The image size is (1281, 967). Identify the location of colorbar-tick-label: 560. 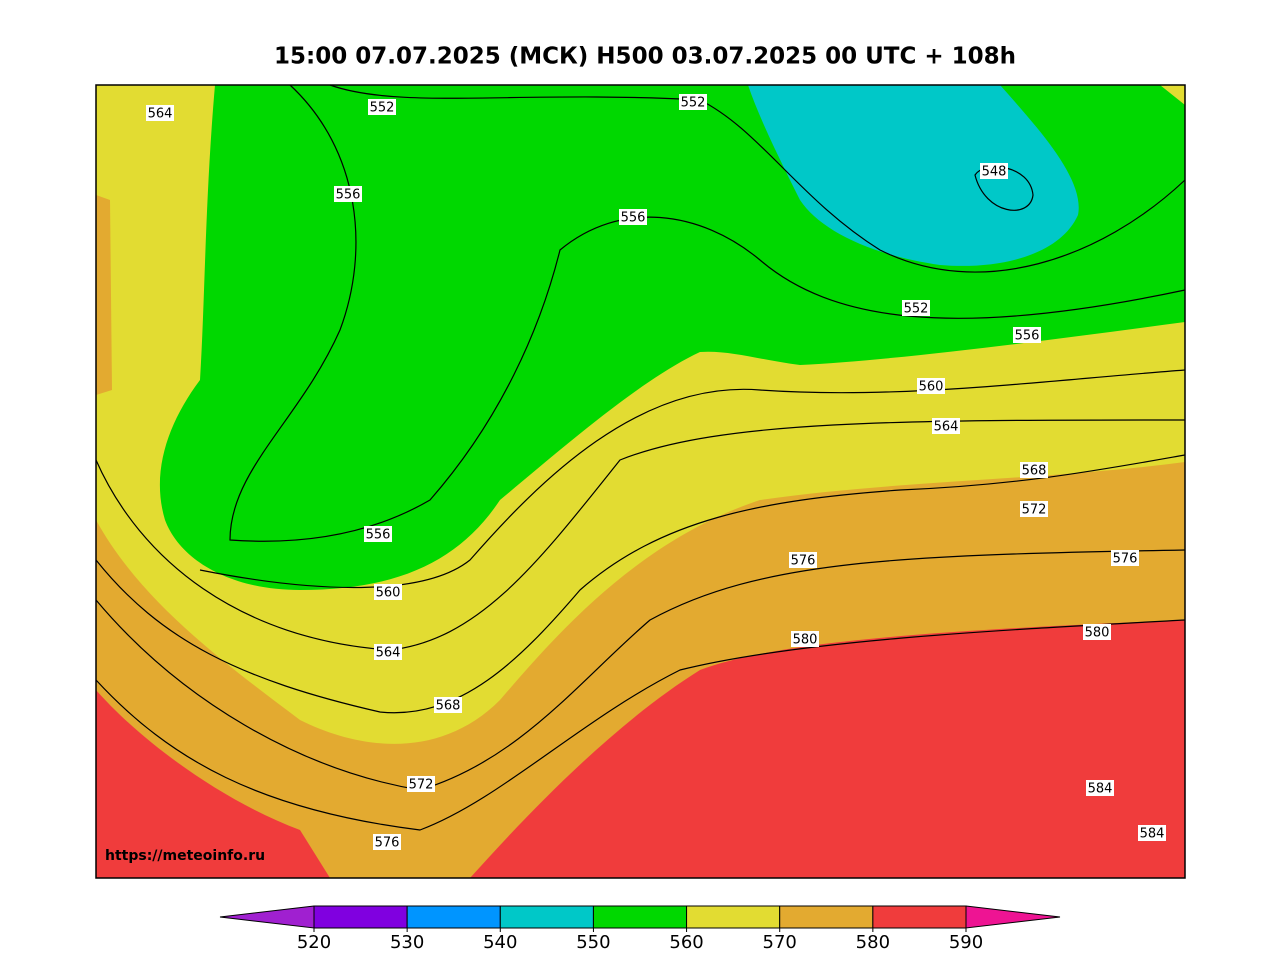
(686, 942).